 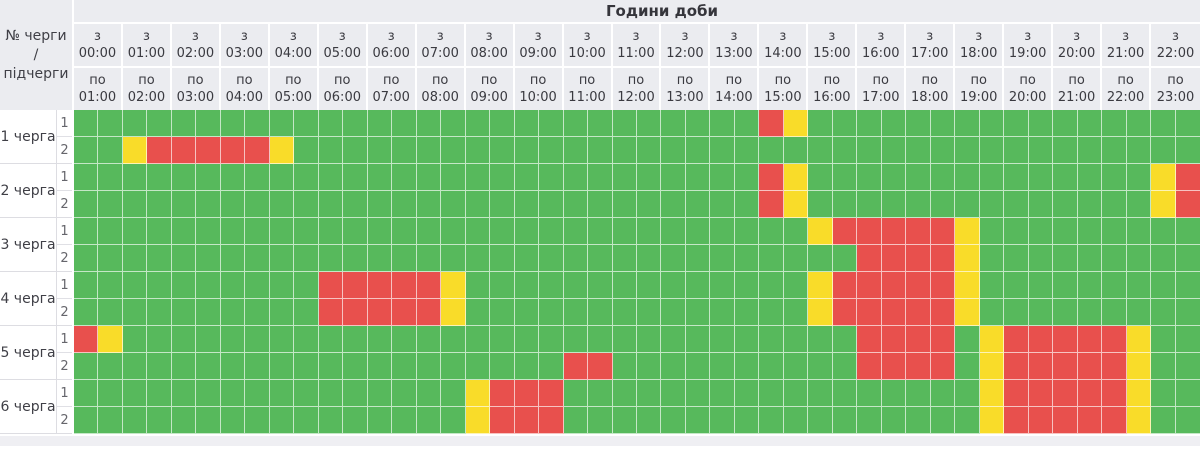 What do you see at coordinates (1175, 97) in the screenshot?
I see `hour-time: 23:00` at bounding box center [1175, 97].